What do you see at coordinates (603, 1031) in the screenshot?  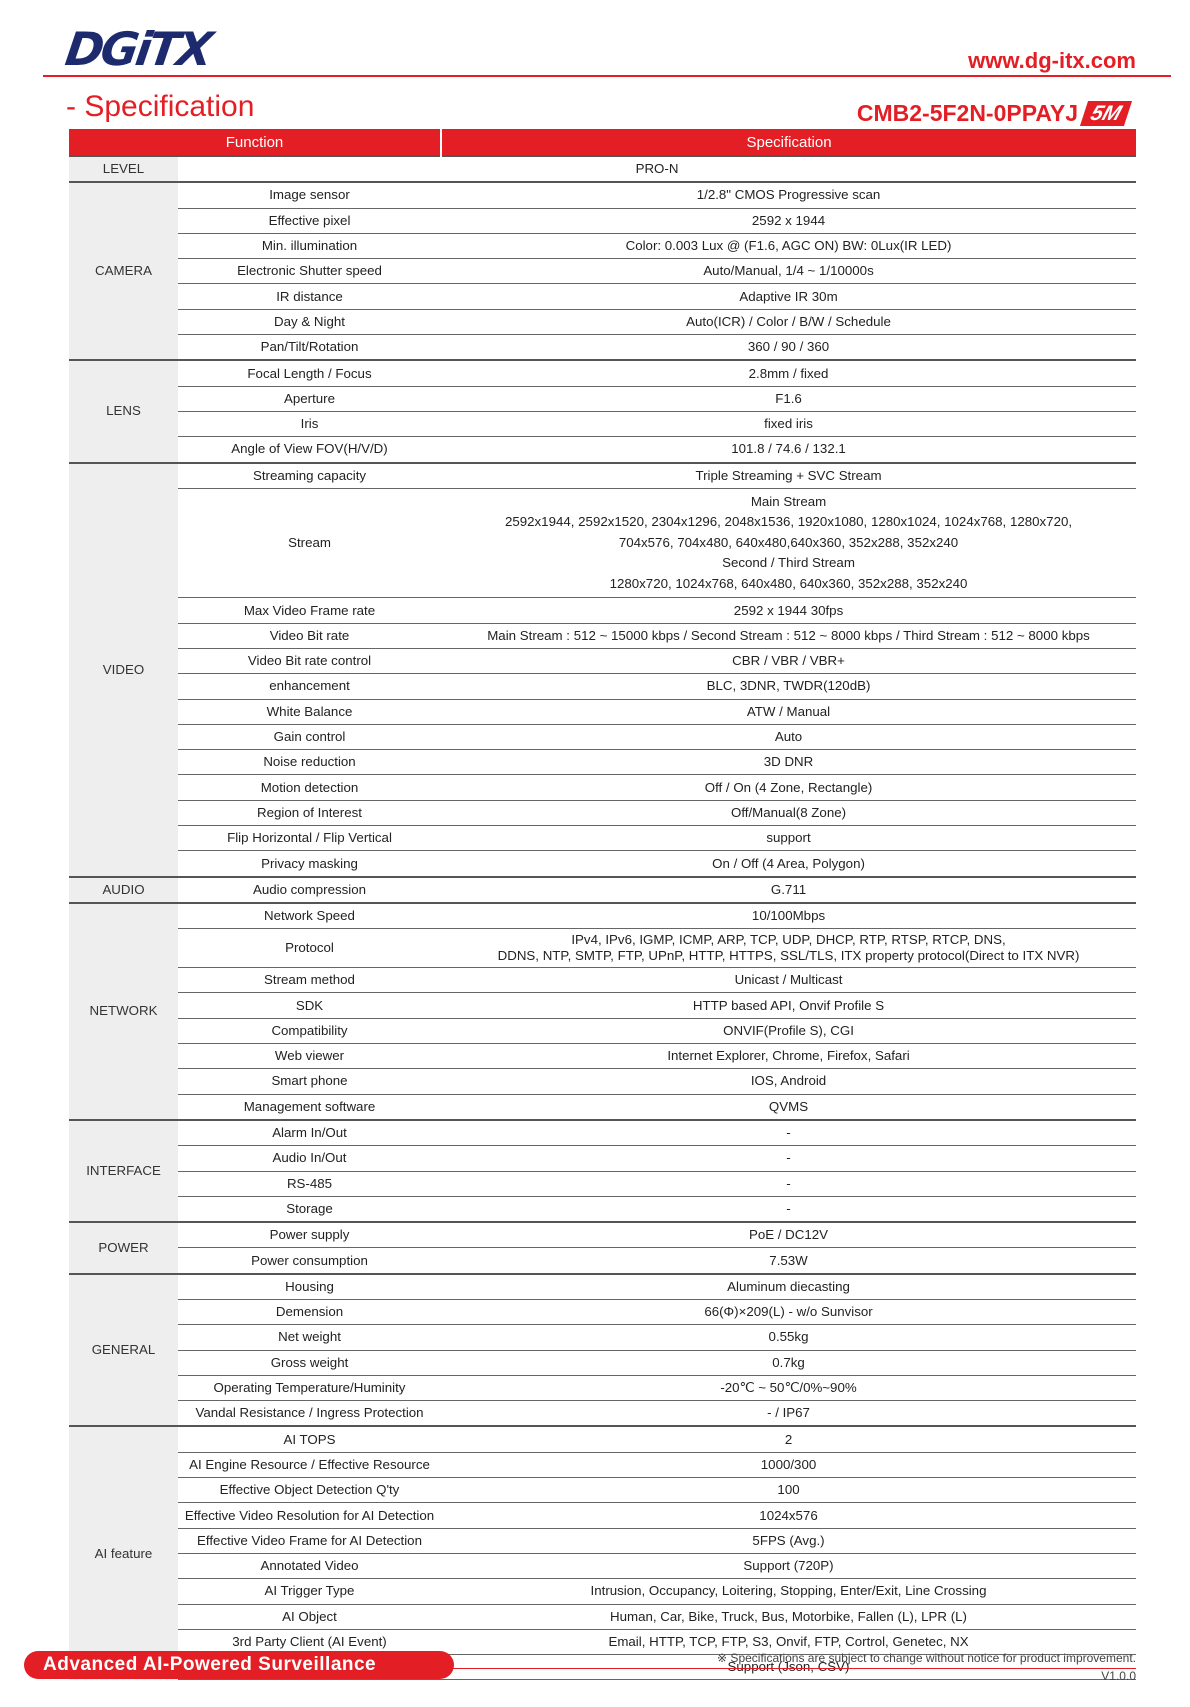 I see `spec-row: Compatibility ONVIF(Profile S), CGI` at bounding box center [603, 1031].